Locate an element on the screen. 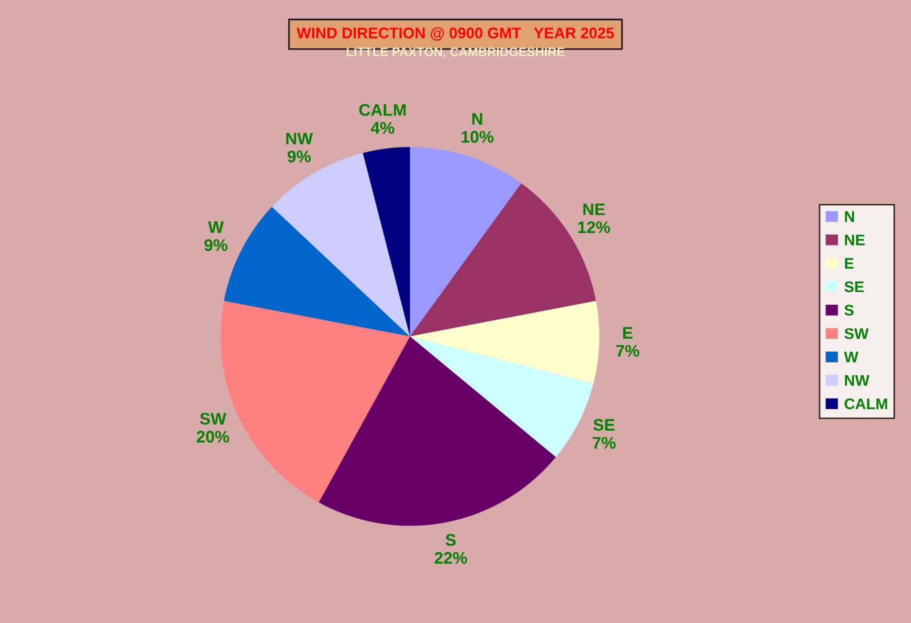 Image resolution: width=911 pixels, height=623 pixels. data-label: 4% is located at coordinates (382, 128).